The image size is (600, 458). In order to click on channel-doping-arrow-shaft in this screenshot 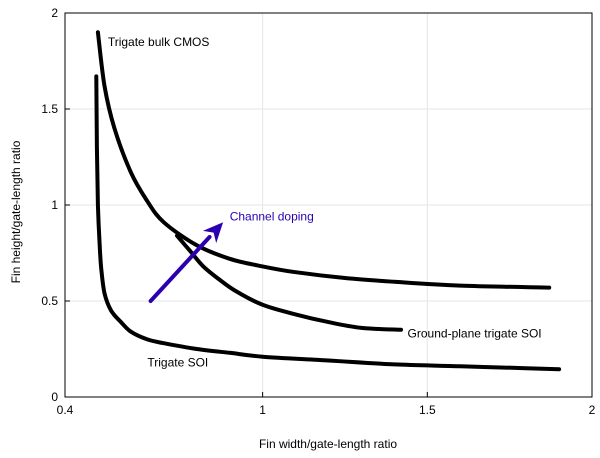, I will do `click(180, 268)`.